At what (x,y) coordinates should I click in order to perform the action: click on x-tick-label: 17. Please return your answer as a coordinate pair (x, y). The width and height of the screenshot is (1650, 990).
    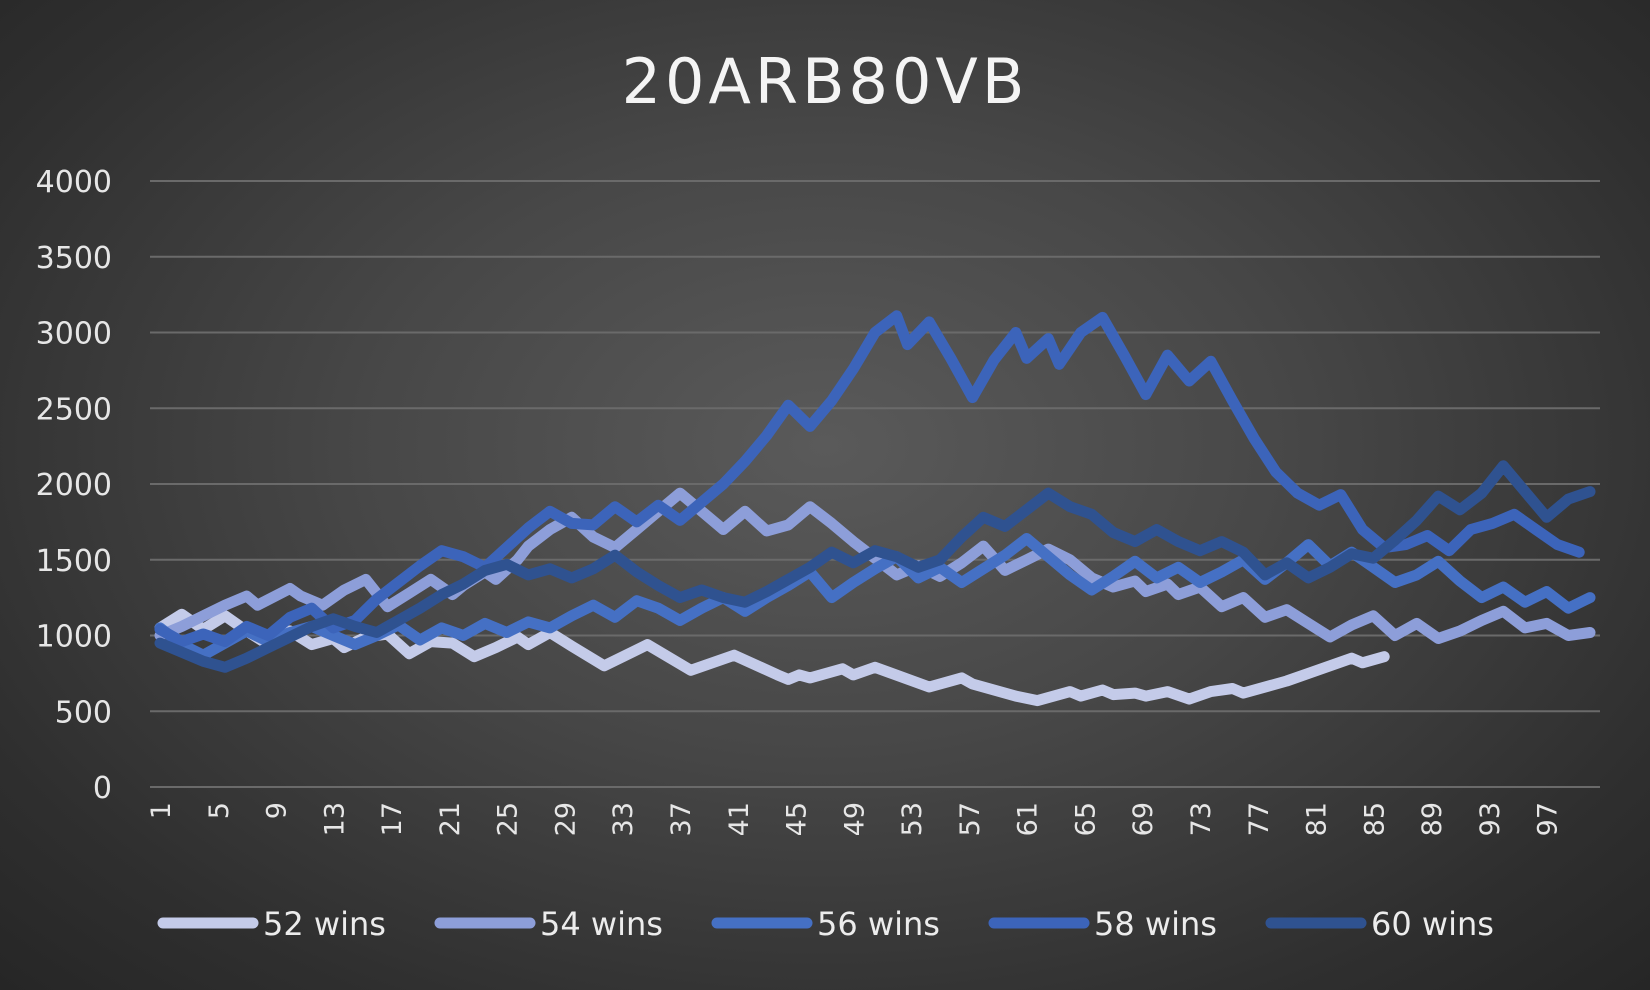
    Looking at the image, I should click on (392, 819).